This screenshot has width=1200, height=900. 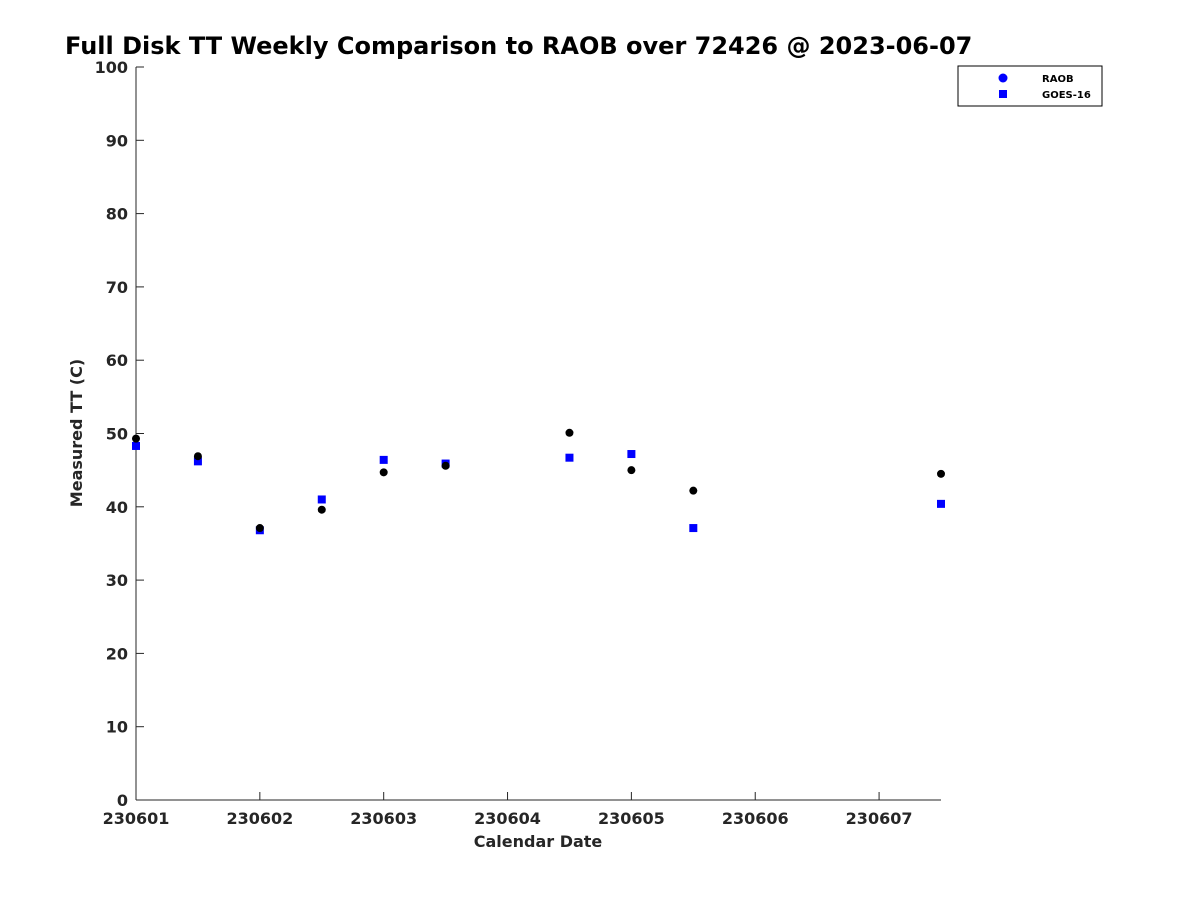 I want to click on x-tick-label: 230601, so click(x=136, y=818).